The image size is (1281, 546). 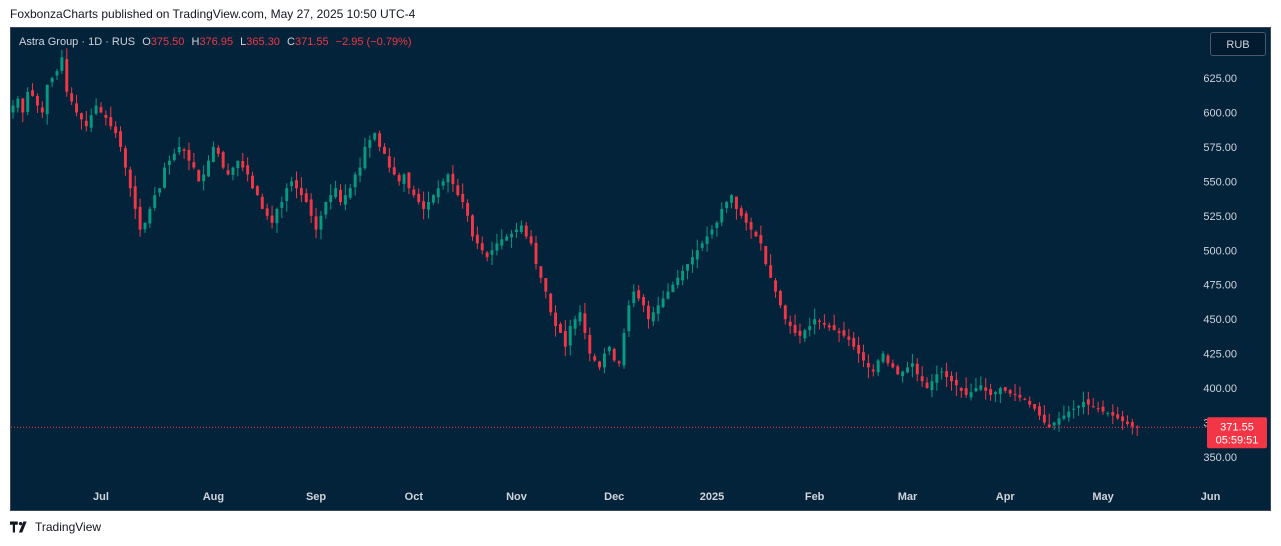 What do you see at coordinates (1220, 148) in the screenshot?
I see `y-tick-label: 575.00` at bounding box center [1220, 148].